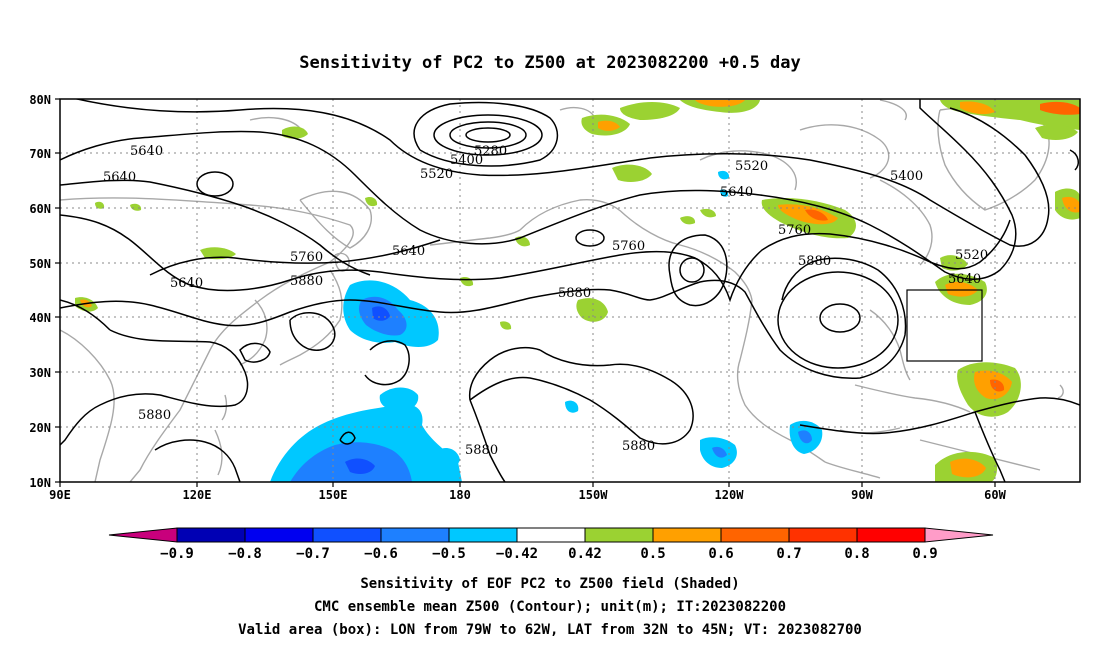  Describe the element at coordinates (40, 318) in the screenshot. I see `lat-label: 40N` at that location.